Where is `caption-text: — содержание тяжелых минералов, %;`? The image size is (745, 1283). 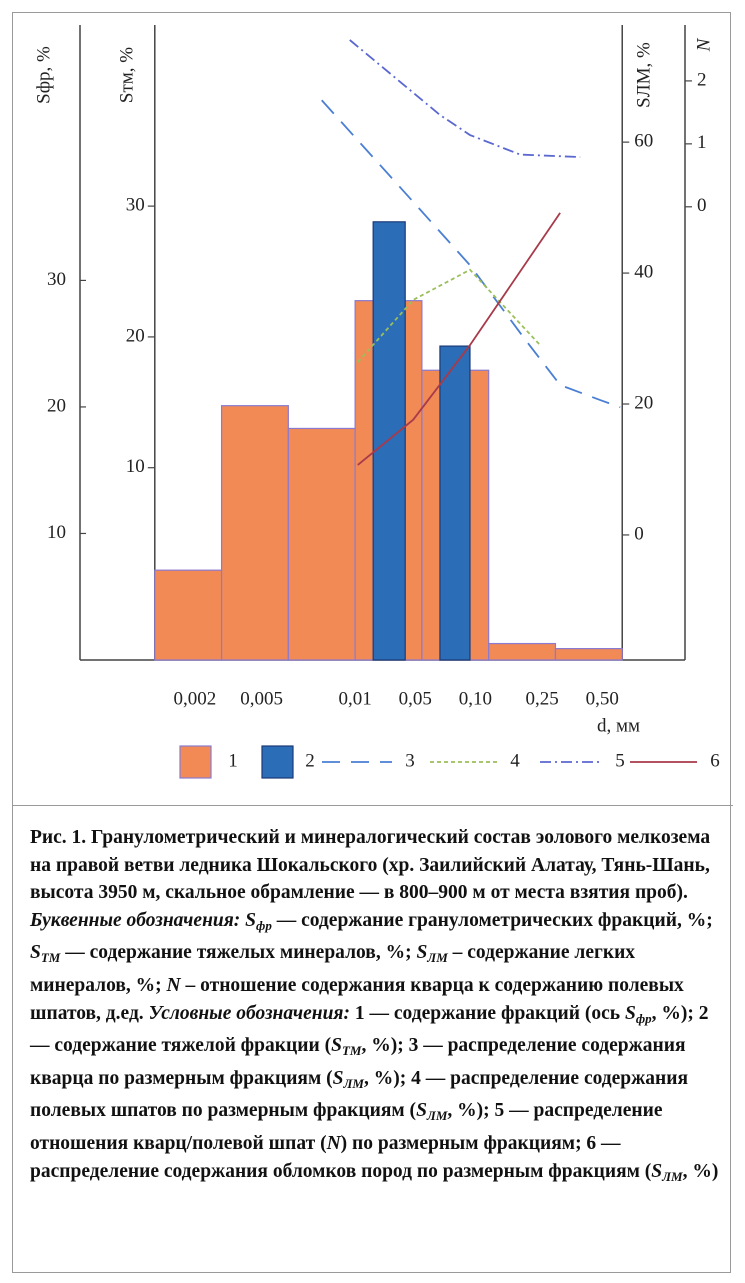
caption-text: — содержание тяжелых минералов, %; is located at coordinates (238, 953).